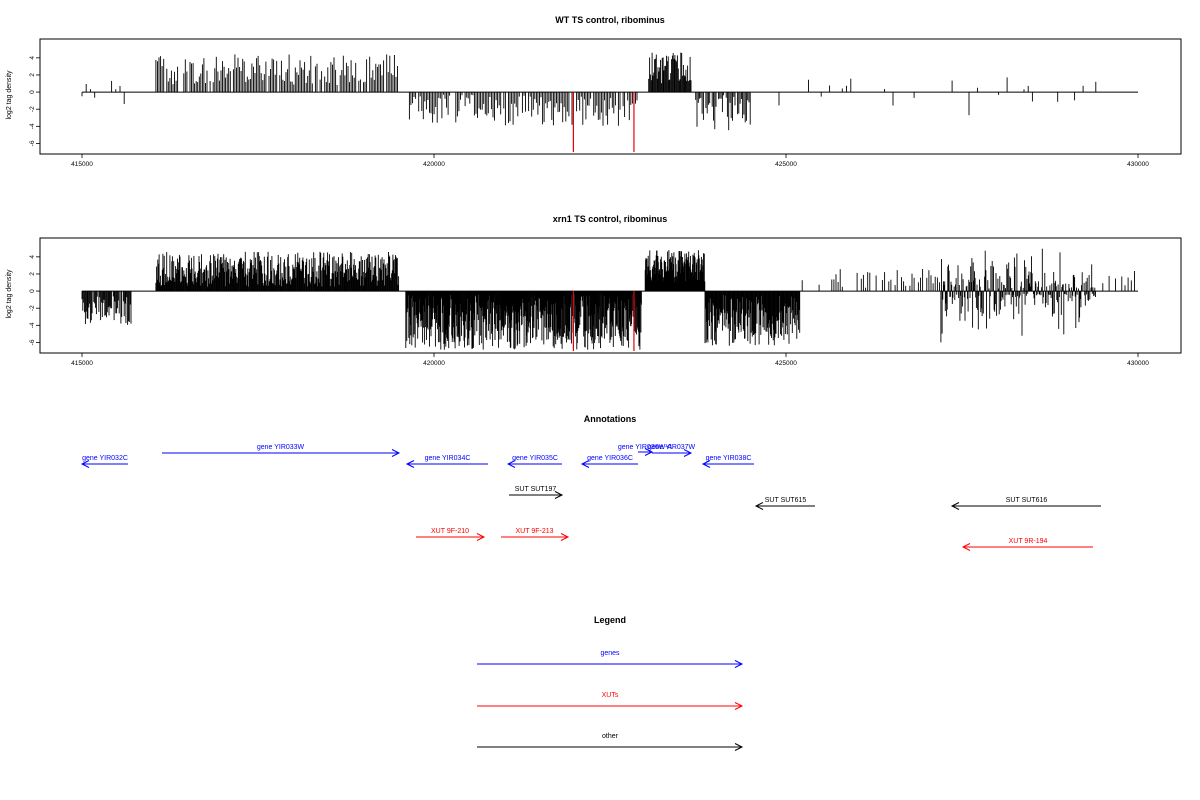  I want to click on legend-label: genes, so click(610, 653).